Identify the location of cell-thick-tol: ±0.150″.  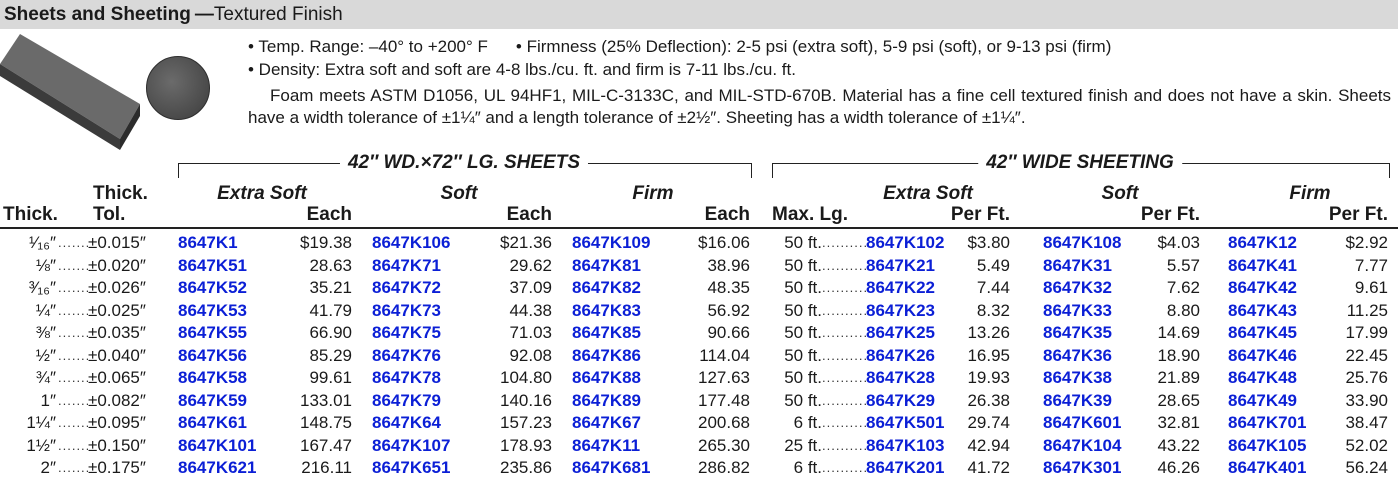
(117, 445).